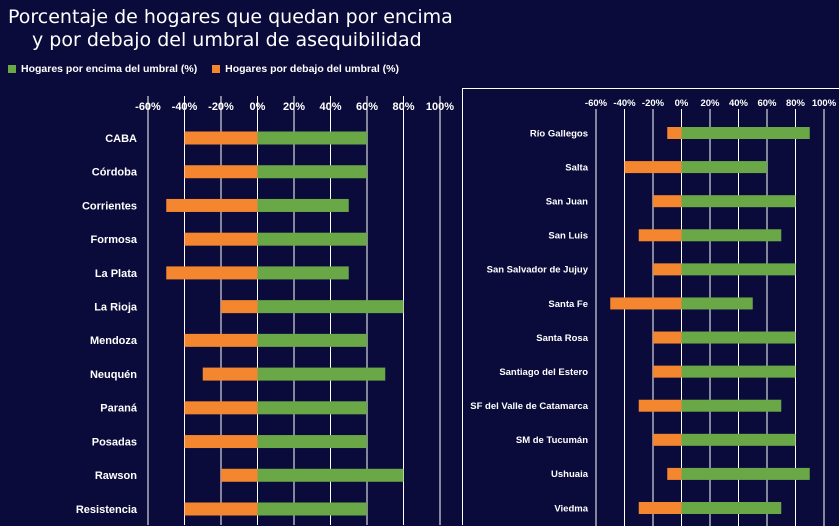  What do you see at coordinates (116, 274) in the screenshot?
I see `chart0-category-label: La Plata` at bounding box center [116, 274].